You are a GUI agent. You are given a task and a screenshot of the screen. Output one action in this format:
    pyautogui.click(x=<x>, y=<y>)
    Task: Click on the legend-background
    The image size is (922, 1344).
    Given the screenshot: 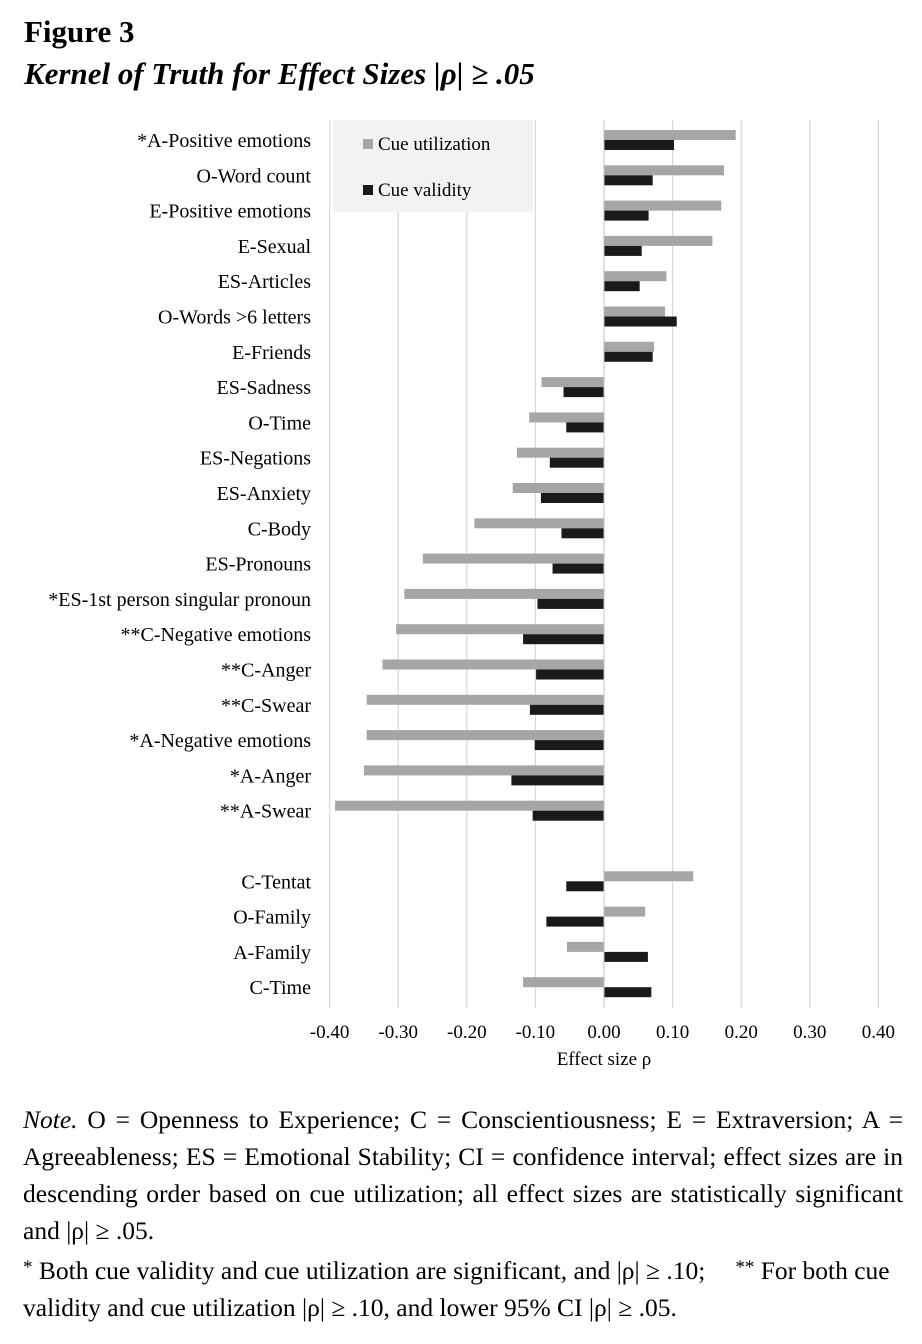 What is the action you would take?
    pyautogui.click(x=433, y=166)
    